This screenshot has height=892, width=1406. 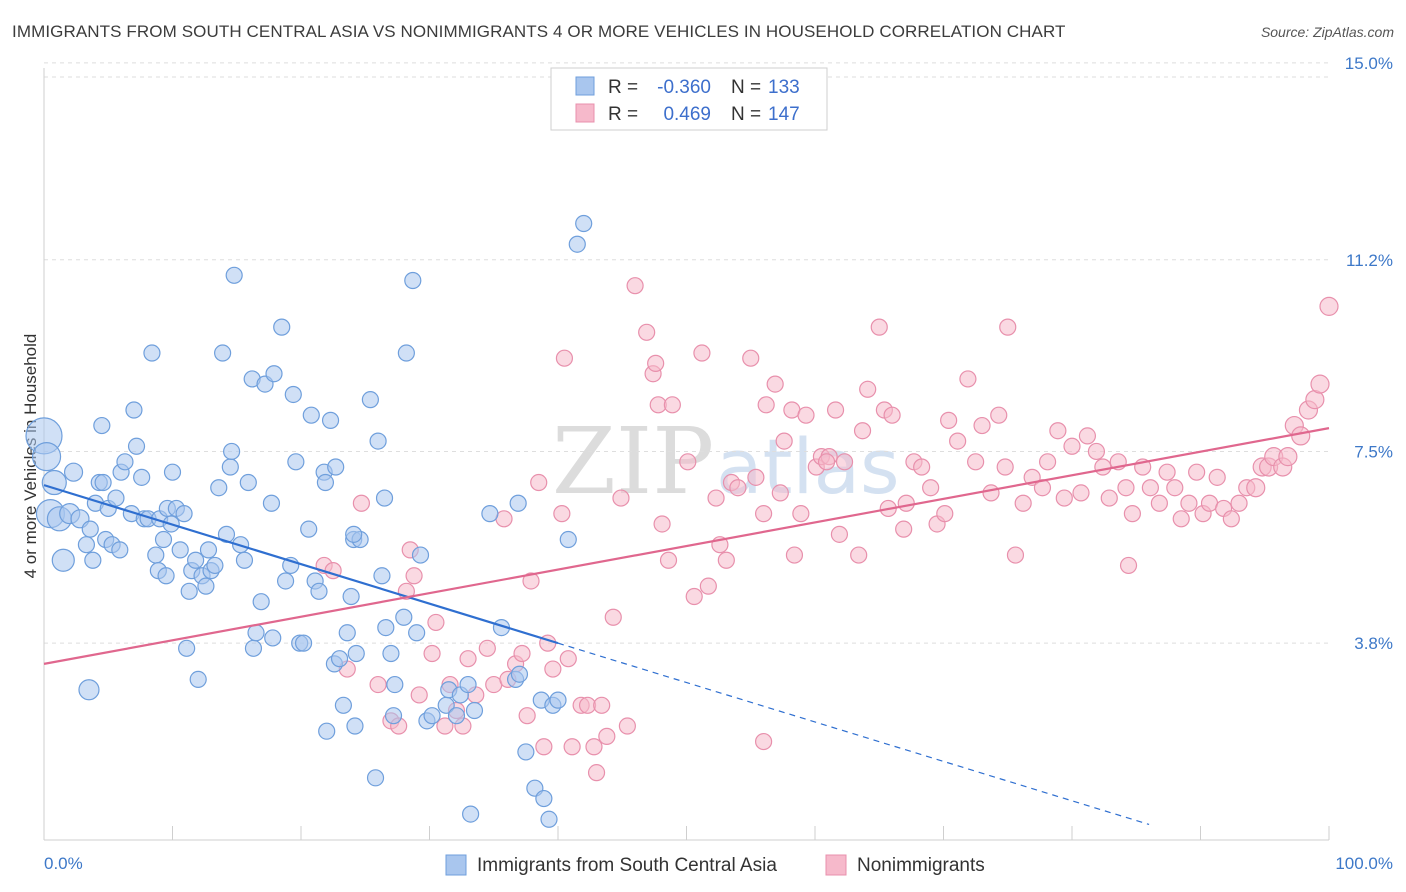 What do you see at coordinates (1373, 643) in the screenshot?
I see `y-tick-label: 3.8%` at bounding box center [1373, 643].